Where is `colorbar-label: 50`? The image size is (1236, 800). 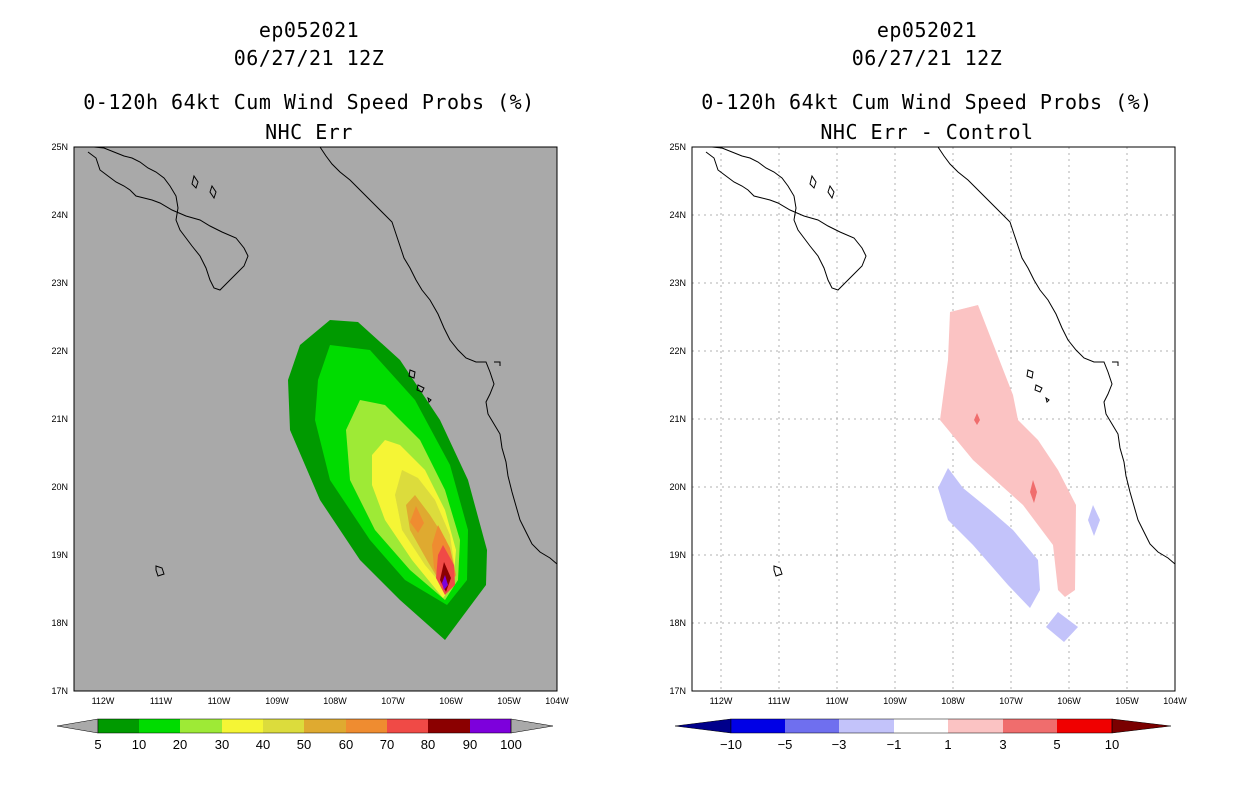
colorbar-label: 50 is located at coordinates (304, 744).